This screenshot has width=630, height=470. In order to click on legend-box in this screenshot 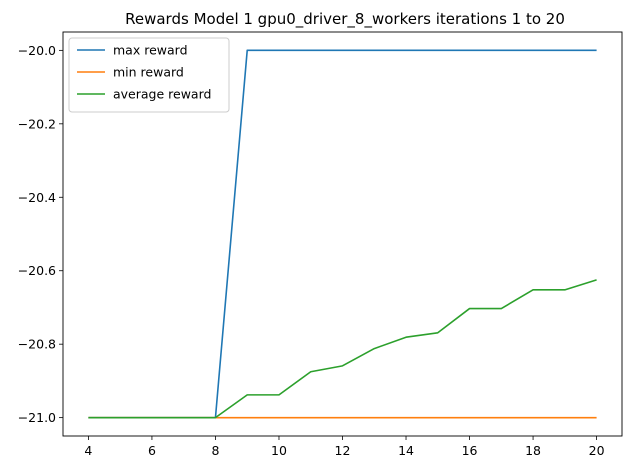, I will do `click(149, 75)`.